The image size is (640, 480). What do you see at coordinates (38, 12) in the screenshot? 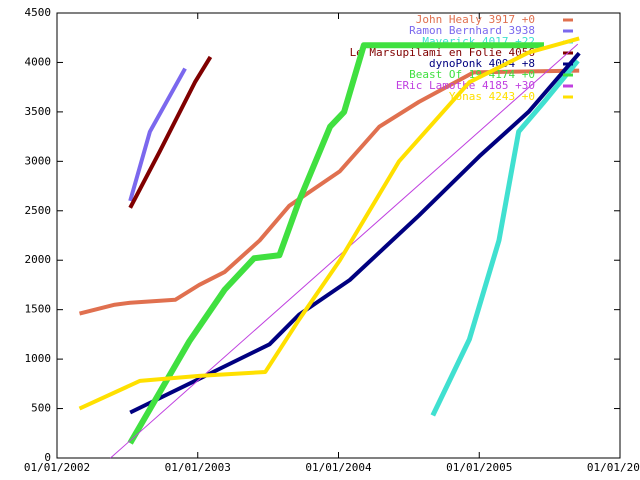
I see `y-tick-label: 4500` at bounding box center [38, 12].